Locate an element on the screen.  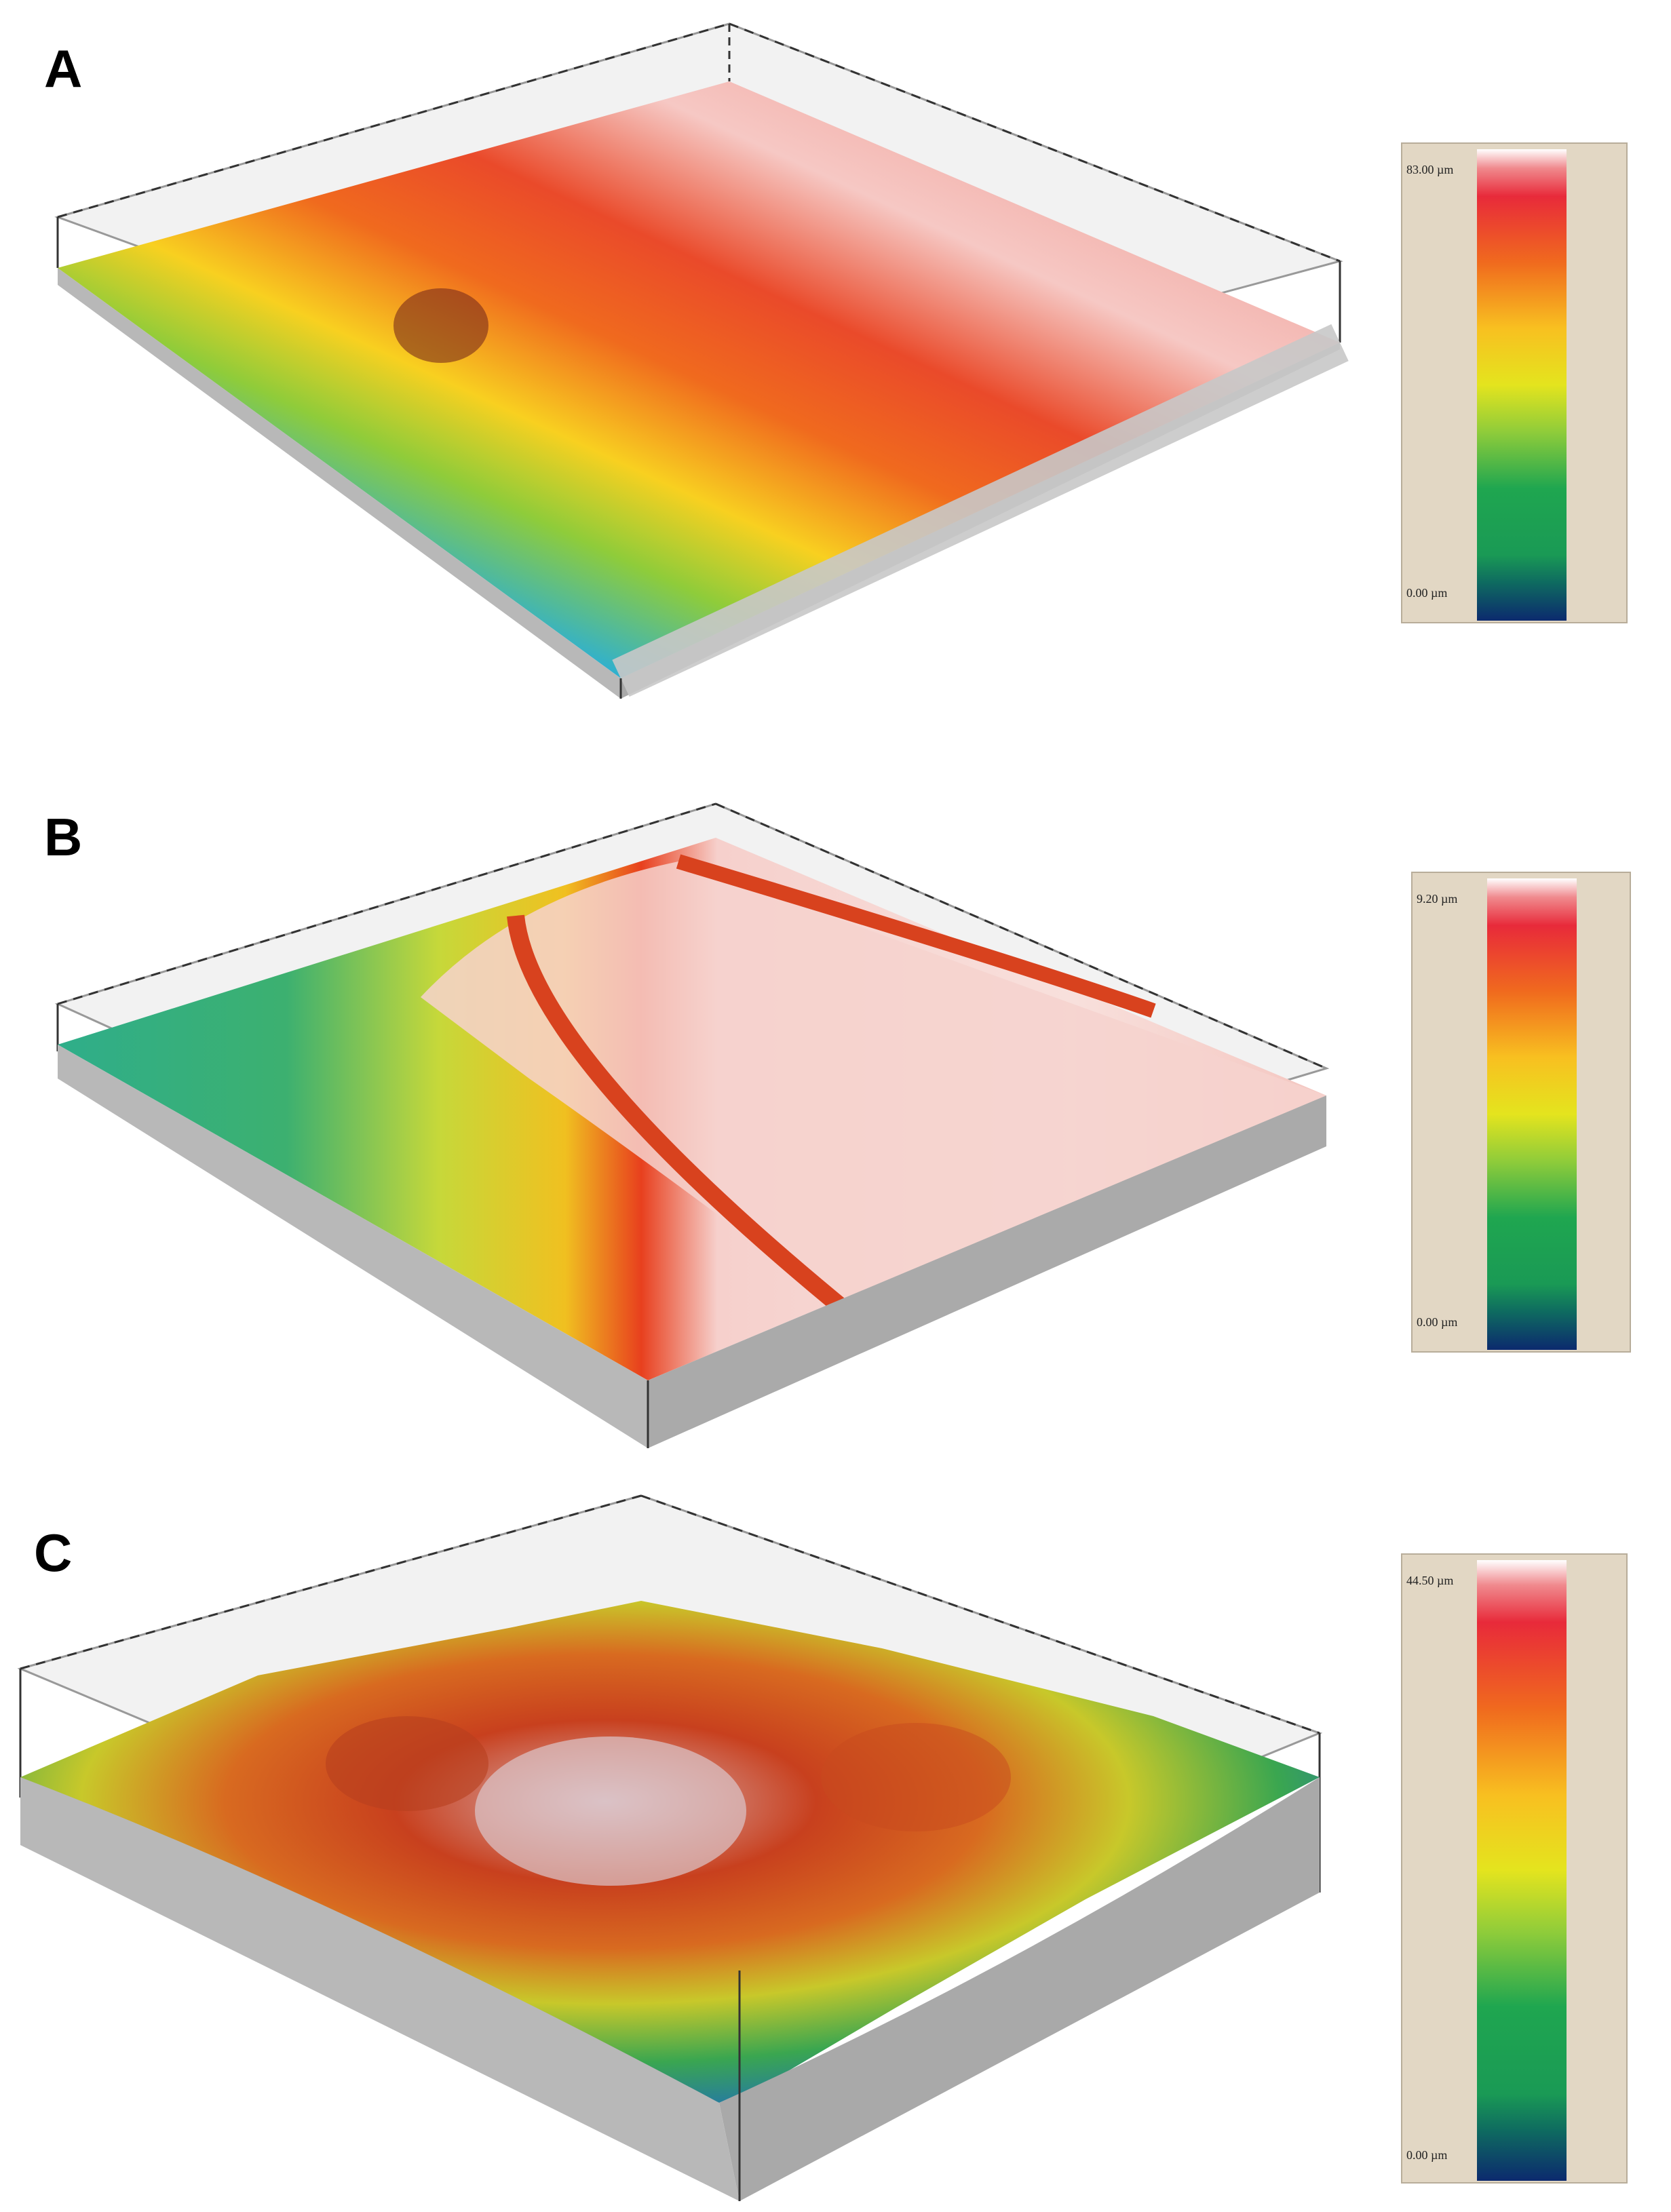
panel-letter-b: B is located at coordinates (63, 837).